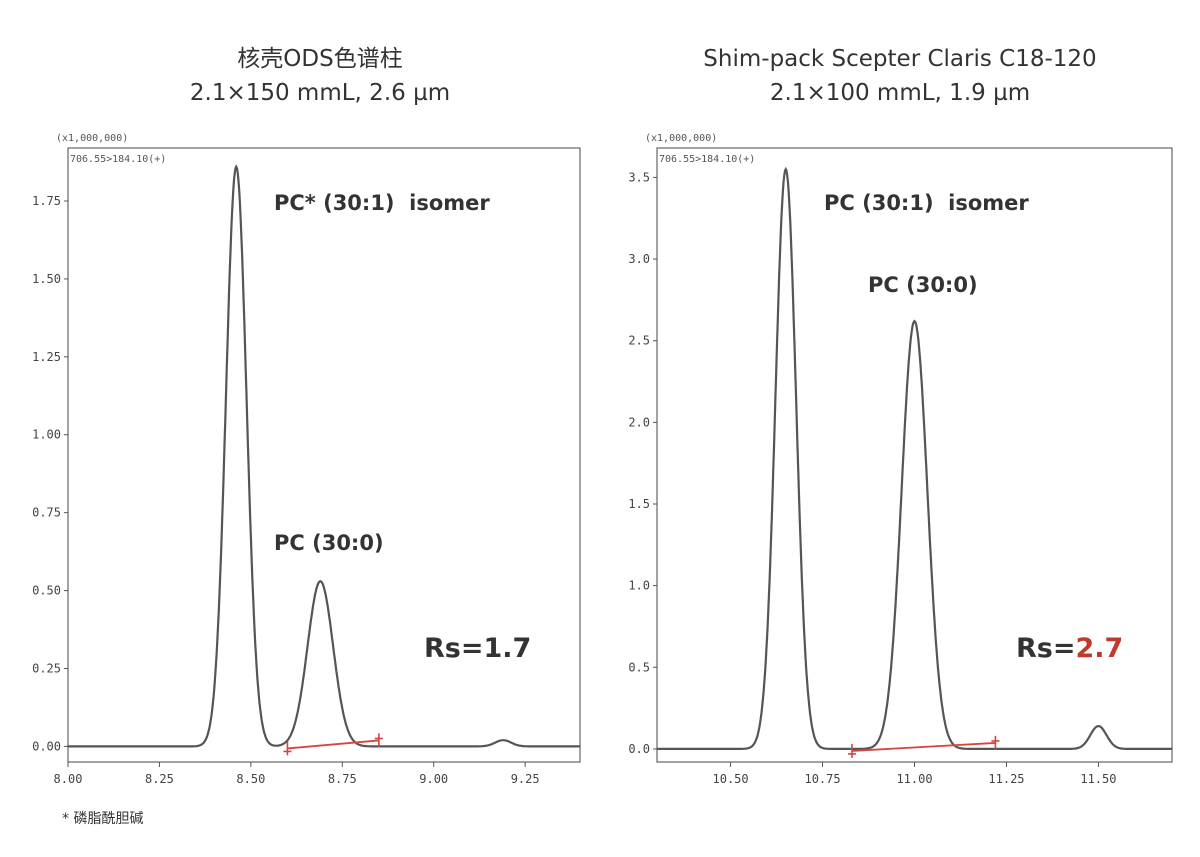  Describe the element at coordinates (914, 779) in the screenshot. I see `x-tick-label: 11.00` at that location.